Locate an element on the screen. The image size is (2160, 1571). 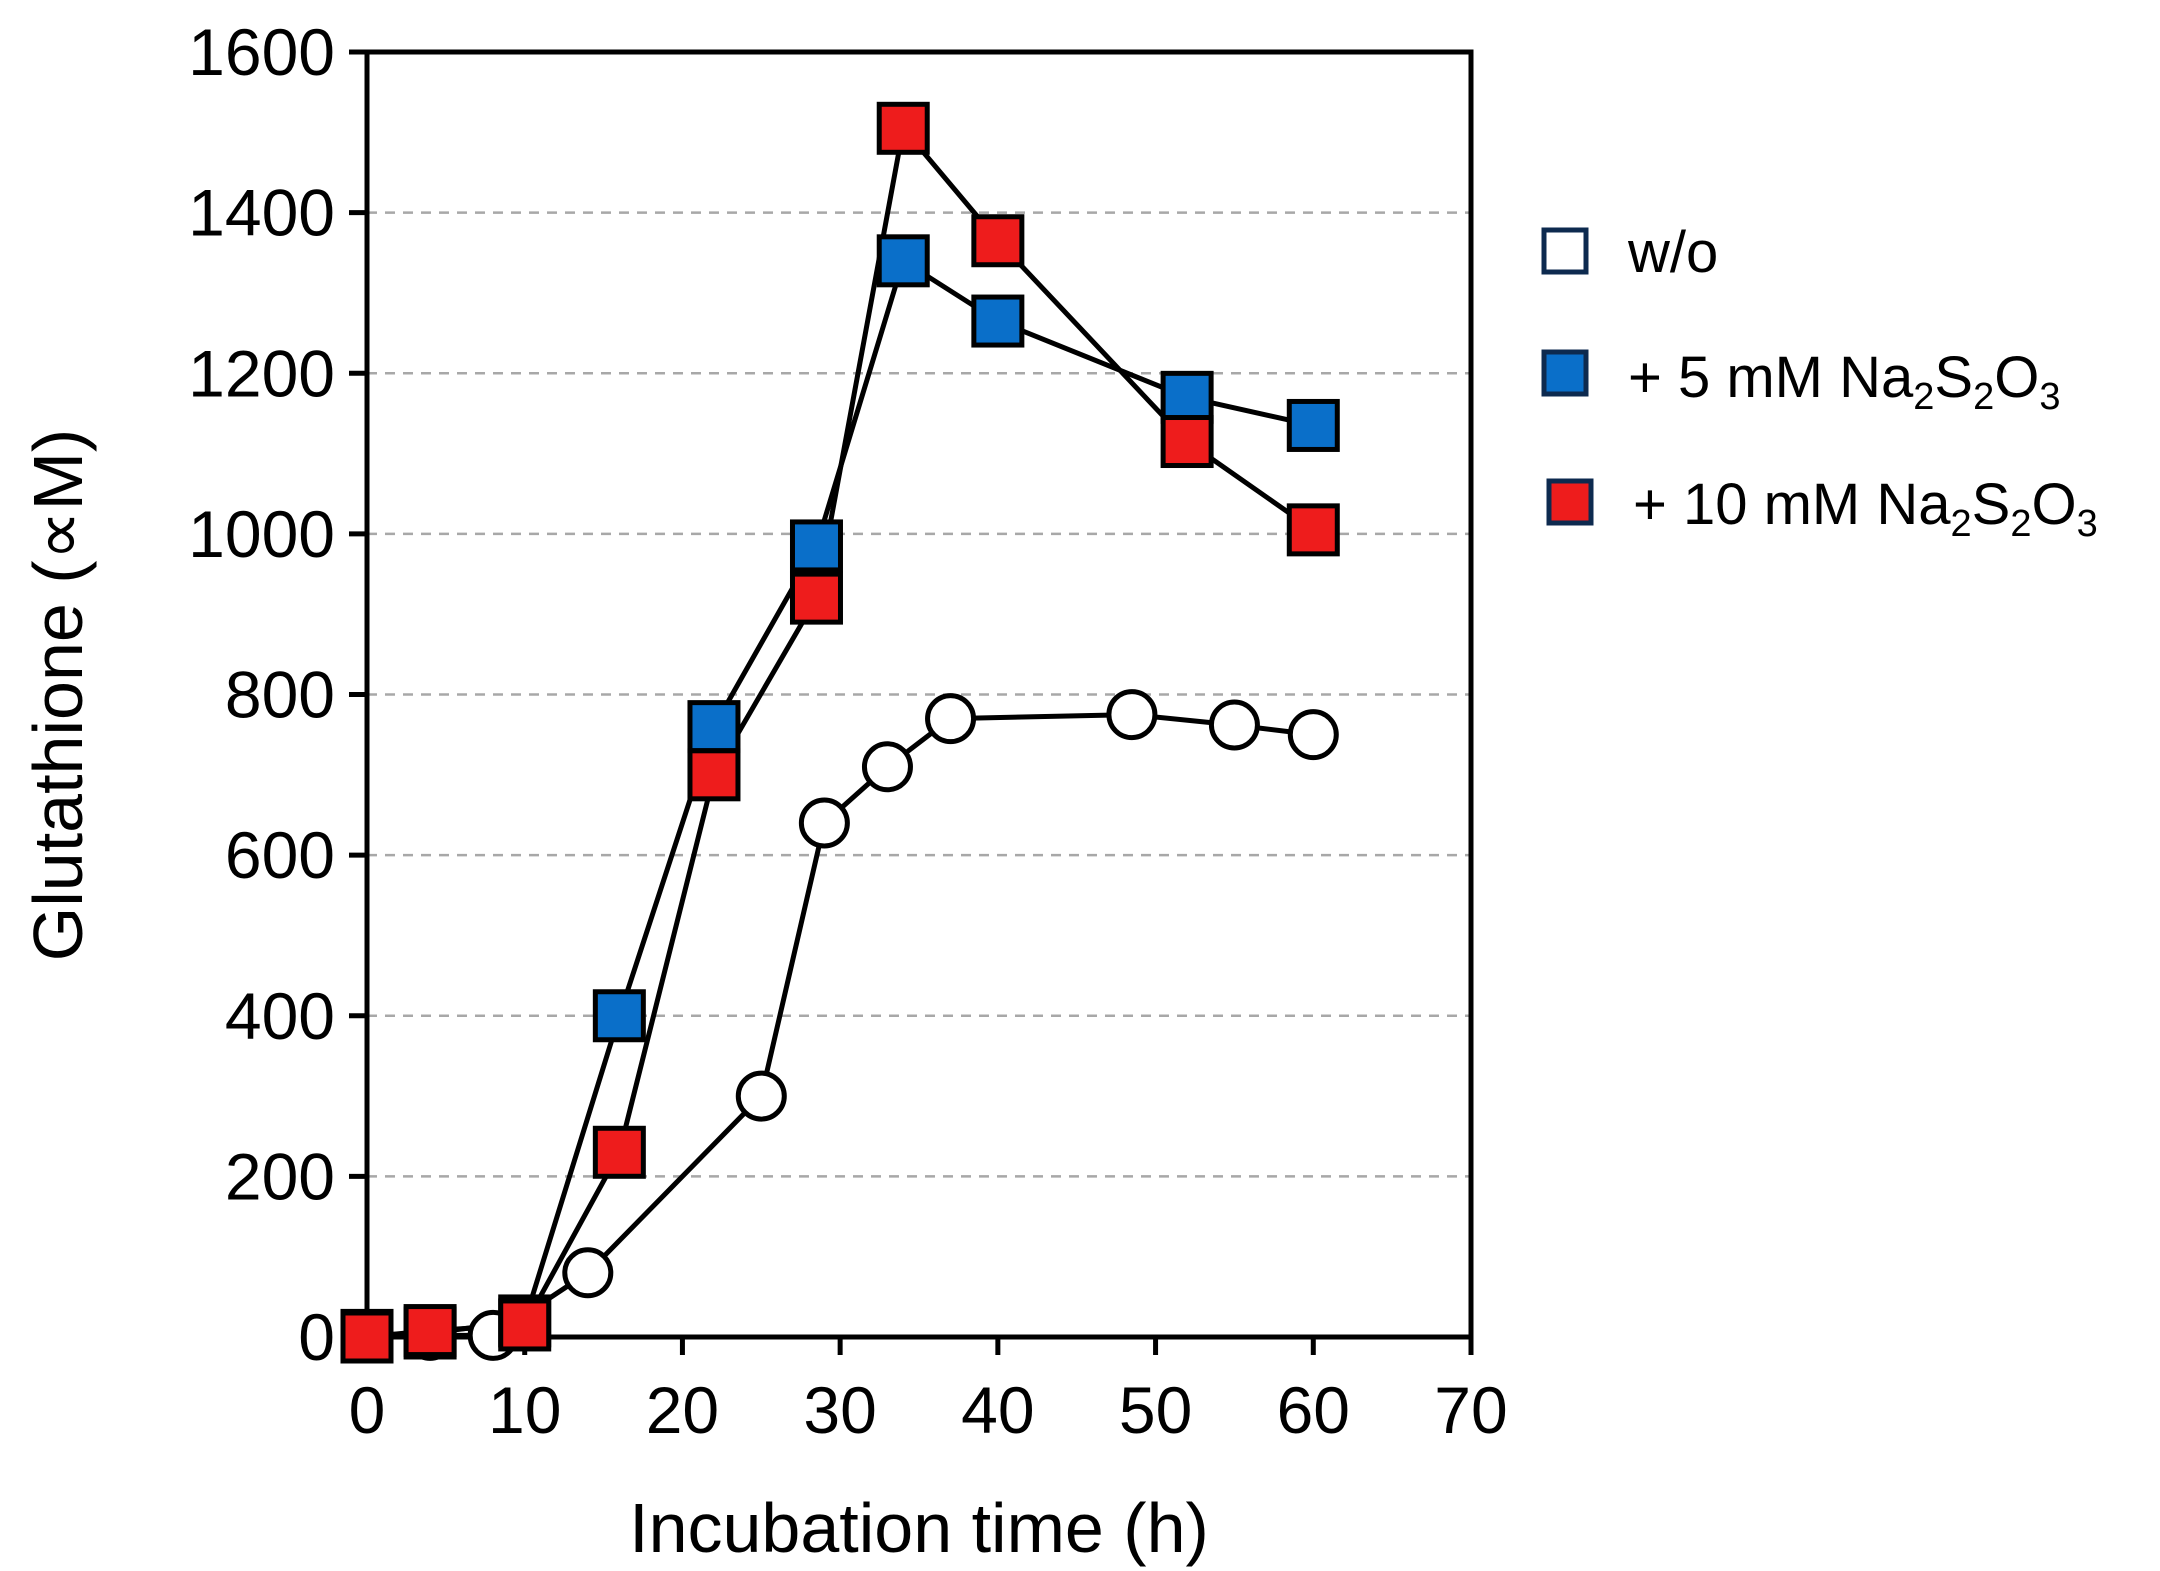
legend-label-10mm: + 10 mM Na2S2O3 is located at coordinates (1865, 508).